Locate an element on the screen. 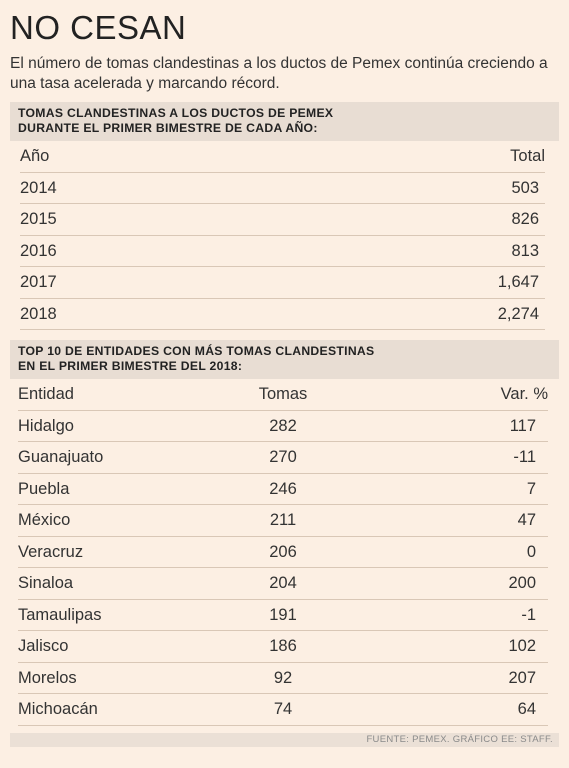 Image resolution: width=569 pixels, height=768 pixels. table-row: 2015 826 is located at coordinates (282, 220).